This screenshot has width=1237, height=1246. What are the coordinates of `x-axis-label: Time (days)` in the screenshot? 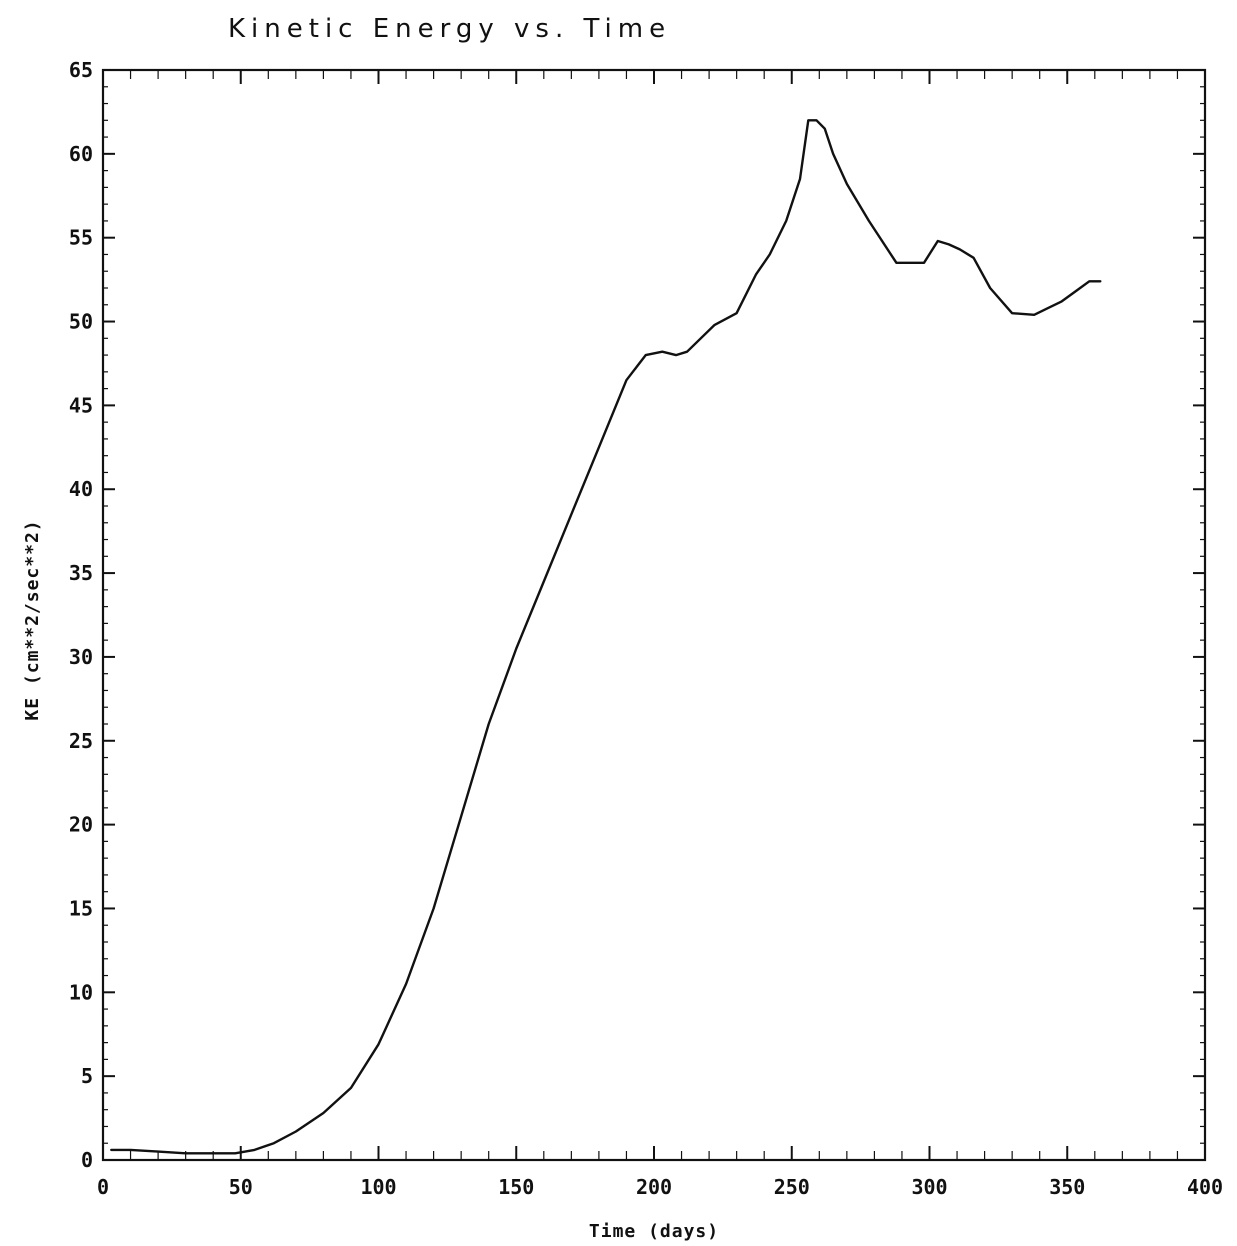 It's located at (654, 1231).